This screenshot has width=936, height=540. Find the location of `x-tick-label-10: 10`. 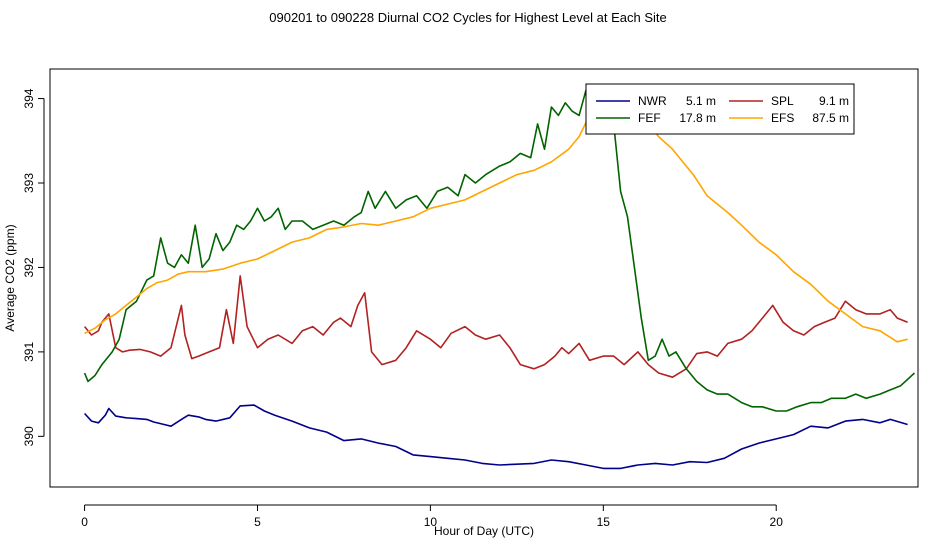

x-tick-label-10: 10 is located at coordinates (431, 522).